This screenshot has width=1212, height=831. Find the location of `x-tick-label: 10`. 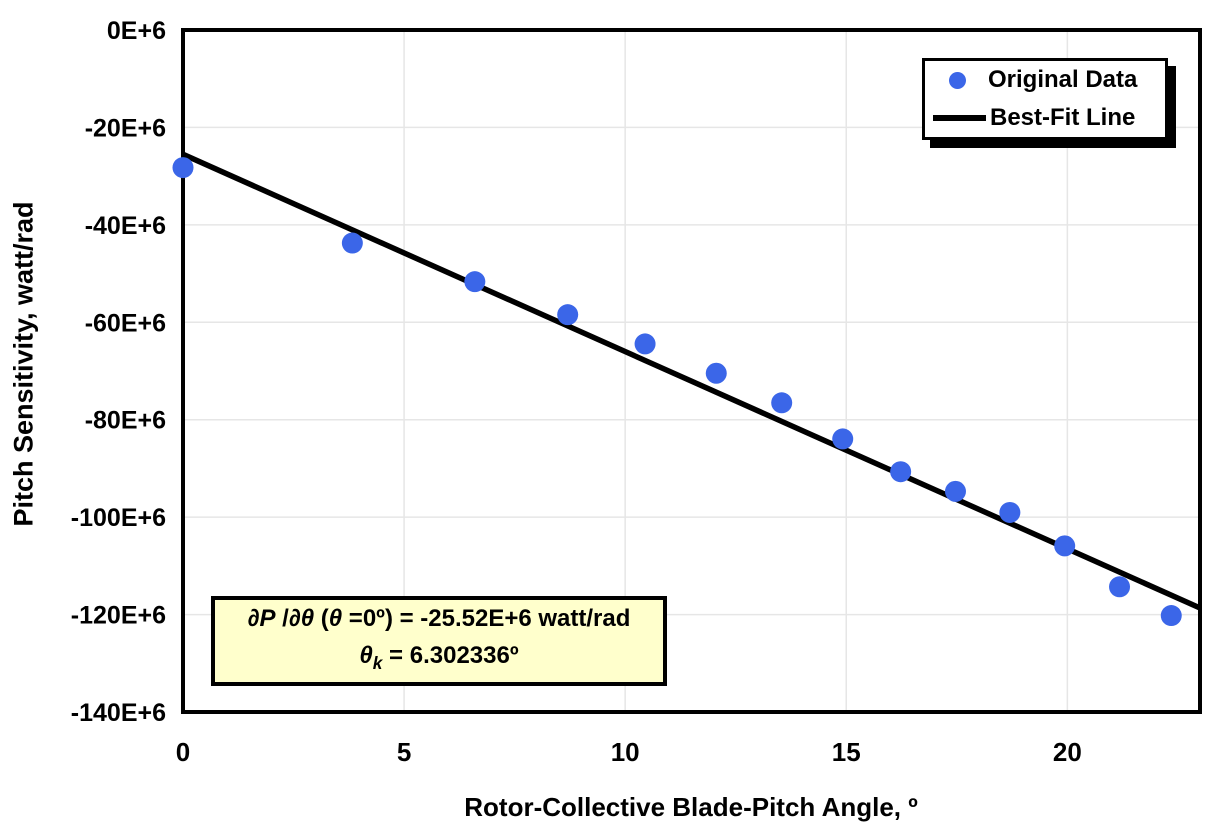

x-tick-label: 10 is located at coordinates (625, 752).